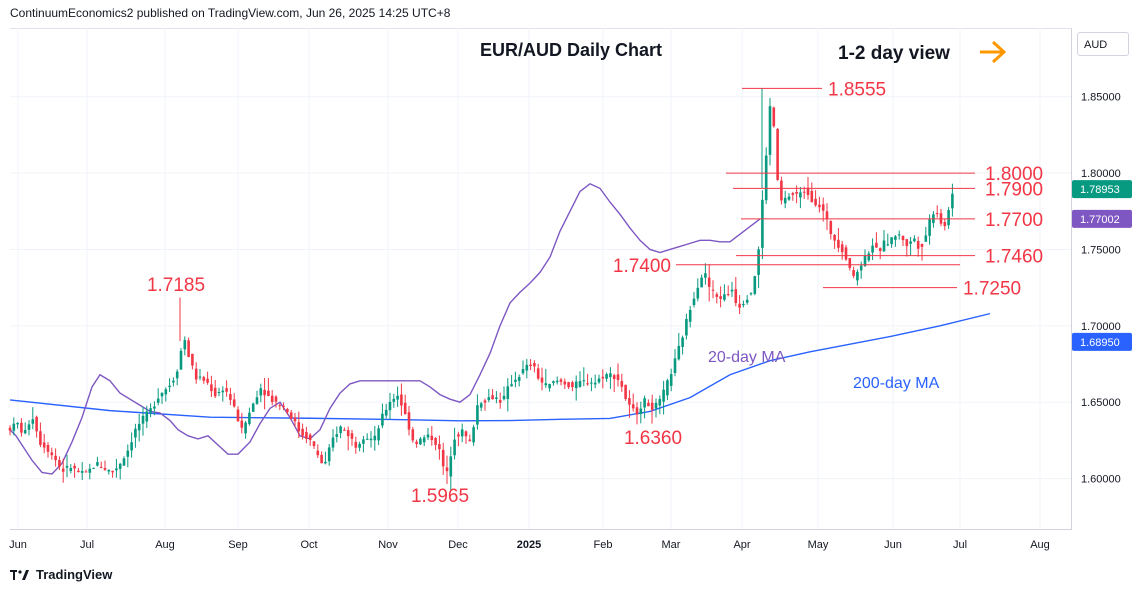 This screenshot has width=1143, height=593. What do you see at coordinates (571, 50) in the screenshot?
I see `chart-title: EUR/AUD Daily Chart` at bounding box center [571, 50].